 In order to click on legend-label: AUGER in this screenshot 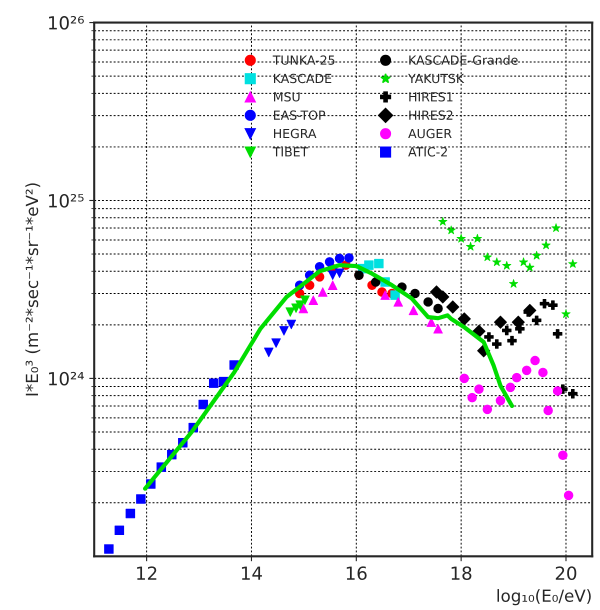, I will do `click(430, 133)`.